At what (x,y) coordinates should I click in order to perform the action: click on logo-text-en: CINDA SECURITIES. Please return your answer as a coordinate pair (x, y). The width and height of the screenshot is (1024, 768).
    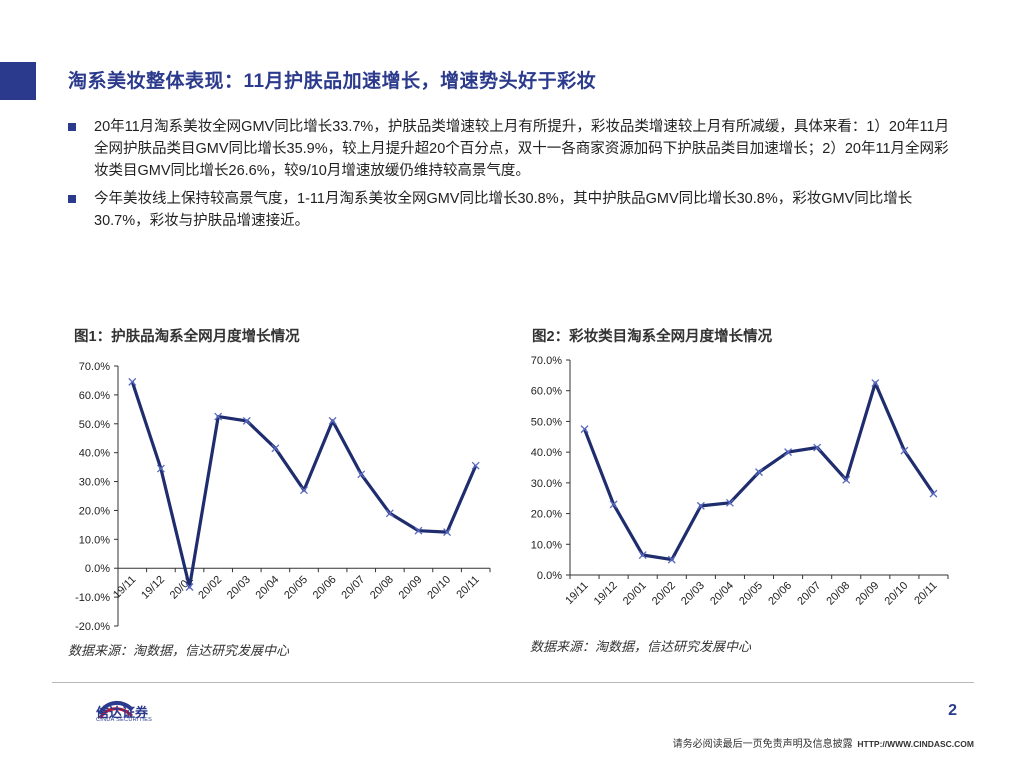
    Looking at the image, I should click on (124, 720).